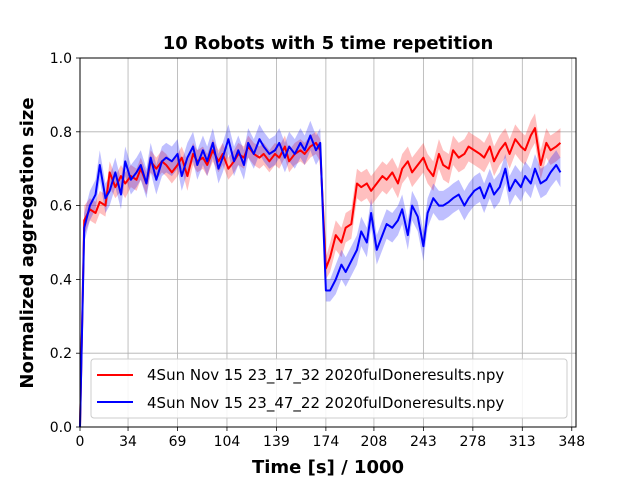 This screenshot has height=480, width=640. What do you see at coordinates (326, 442) in the screenshot?
I see `x-tick-label: 174` at bounding box center [326, 442].